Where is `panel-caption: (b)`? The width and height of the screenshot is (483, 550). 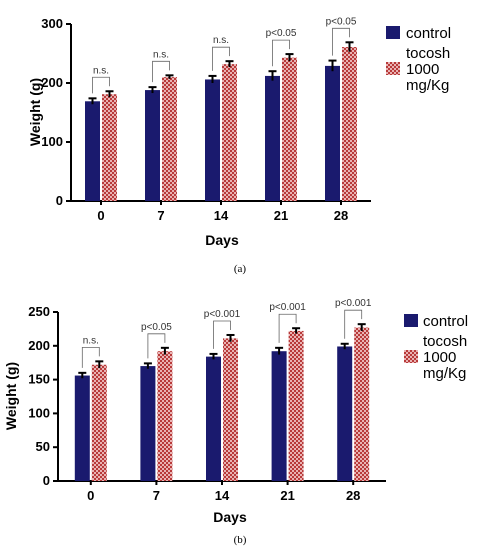 panel-caption: (b) is located at coordinates (240, 540).